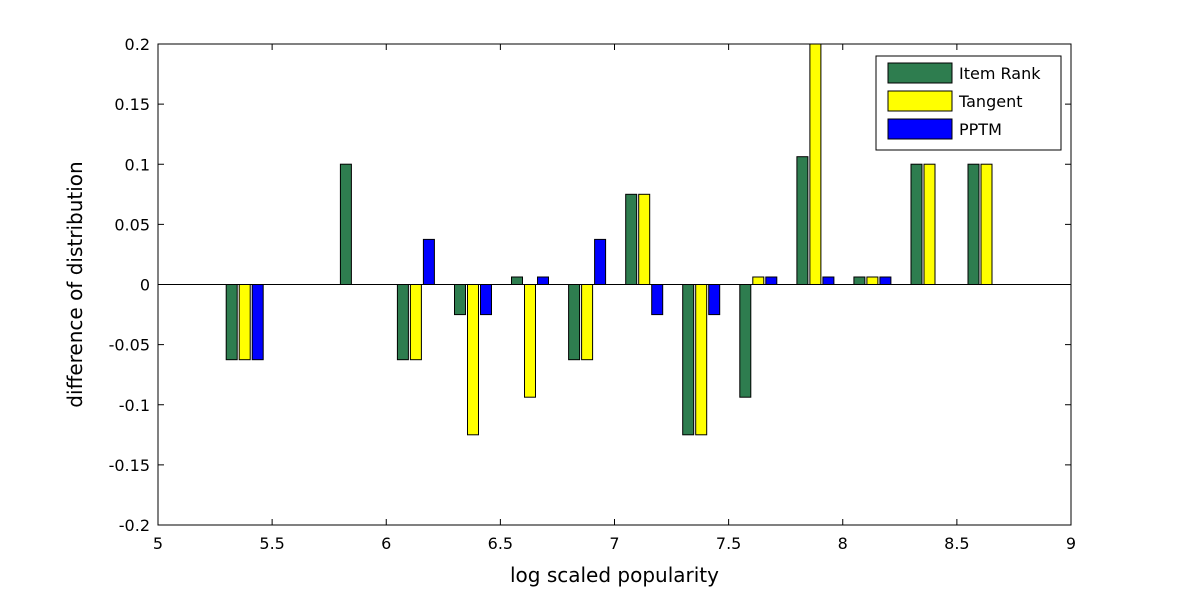  Describe the element at coordinates (920, 101) in the screenshot. I see `legend-swatch-tangent` at that location.